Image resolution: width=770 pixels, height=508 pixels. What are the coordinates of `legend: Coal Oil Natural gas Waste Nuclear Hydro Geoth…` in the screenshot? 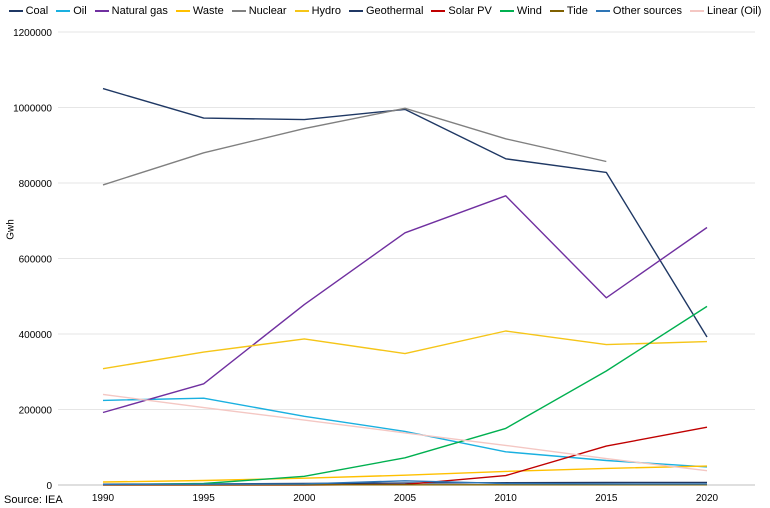 It's located at (385, 11).